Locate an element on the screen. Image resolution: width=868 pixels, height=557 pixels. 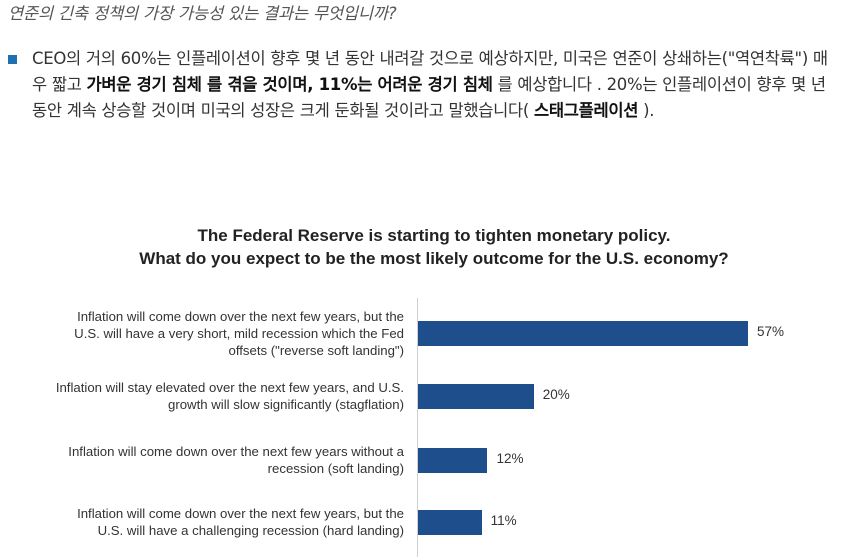
category-label-line: offsets ("reverse soft landing") is located at coordinates (316, 350).